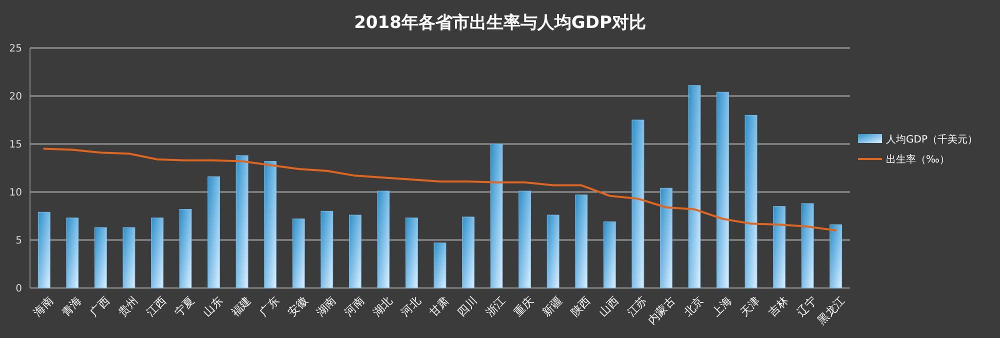  I want to click on x-tick-label: 陕西, so click(580, 307).